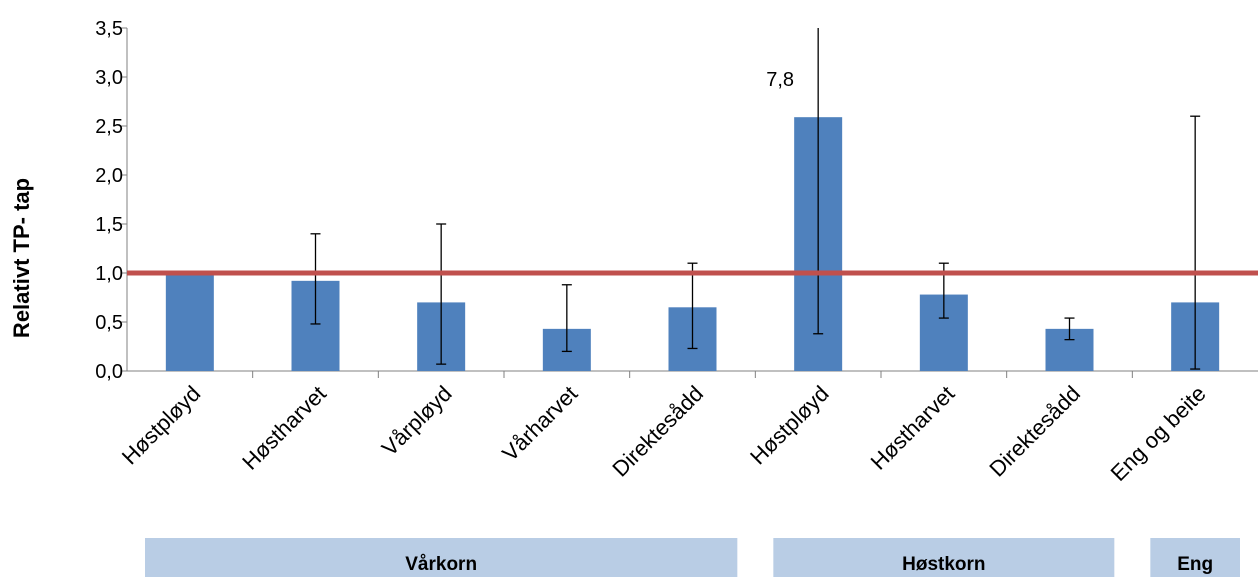  What do you see at coordinates (21, 258) in the screenshot?
I see `y-axis-title: Relativt TP- tap` at bounding box center [21, 258].